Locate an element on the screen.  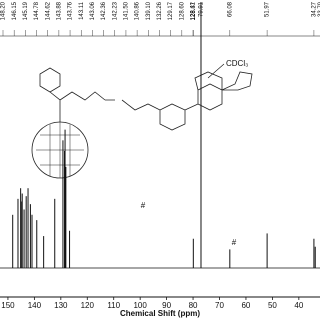
peak-label: 129.17 is located at coordinates (171, 10).